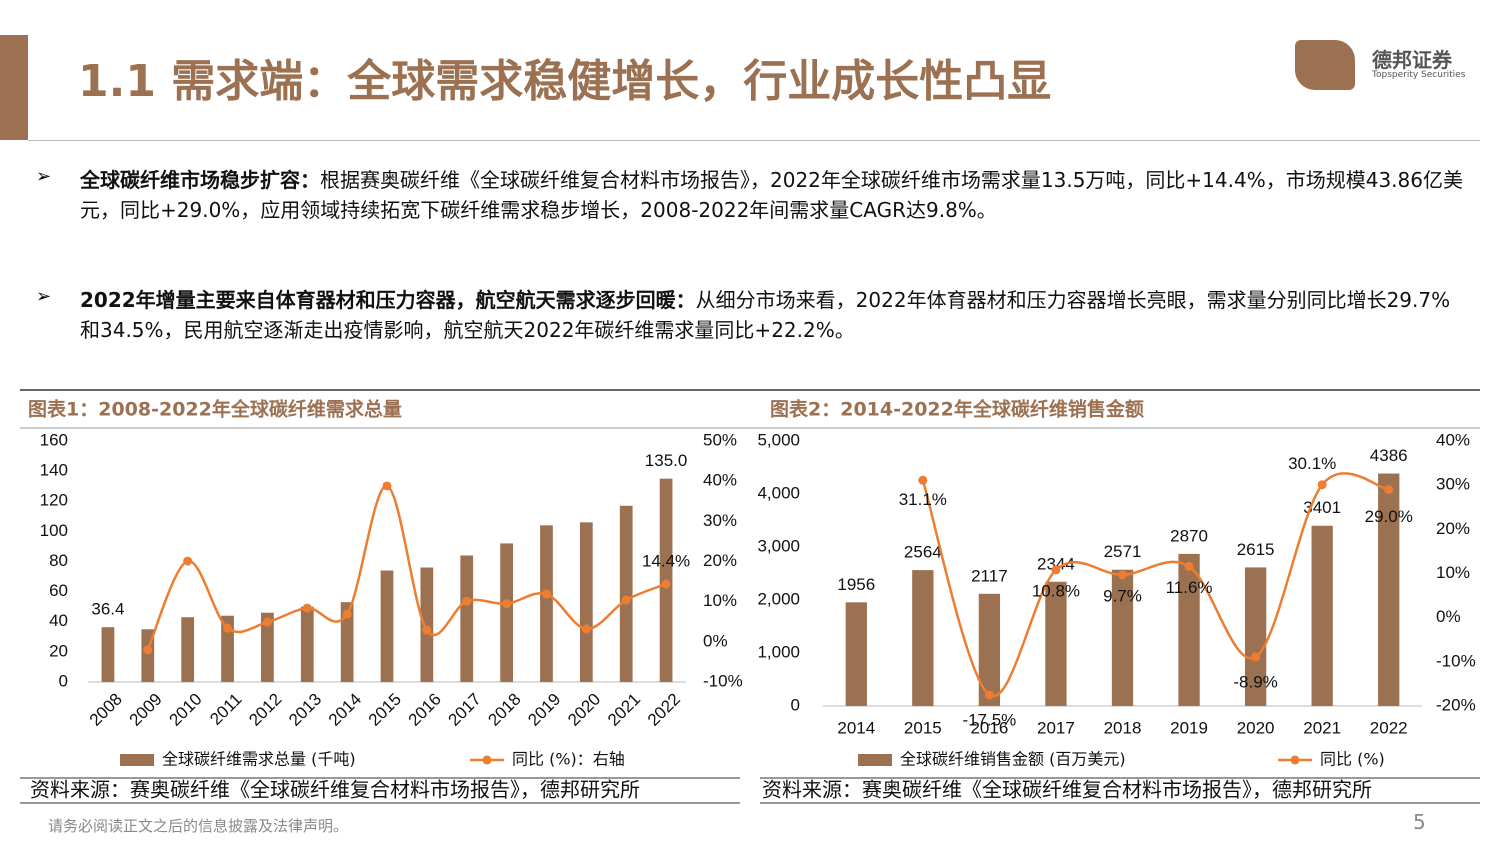  What do you see at coordinates (54, 500) in the screenshot?
I see `y-tick-label: 120` at bounding box center [54, 500].